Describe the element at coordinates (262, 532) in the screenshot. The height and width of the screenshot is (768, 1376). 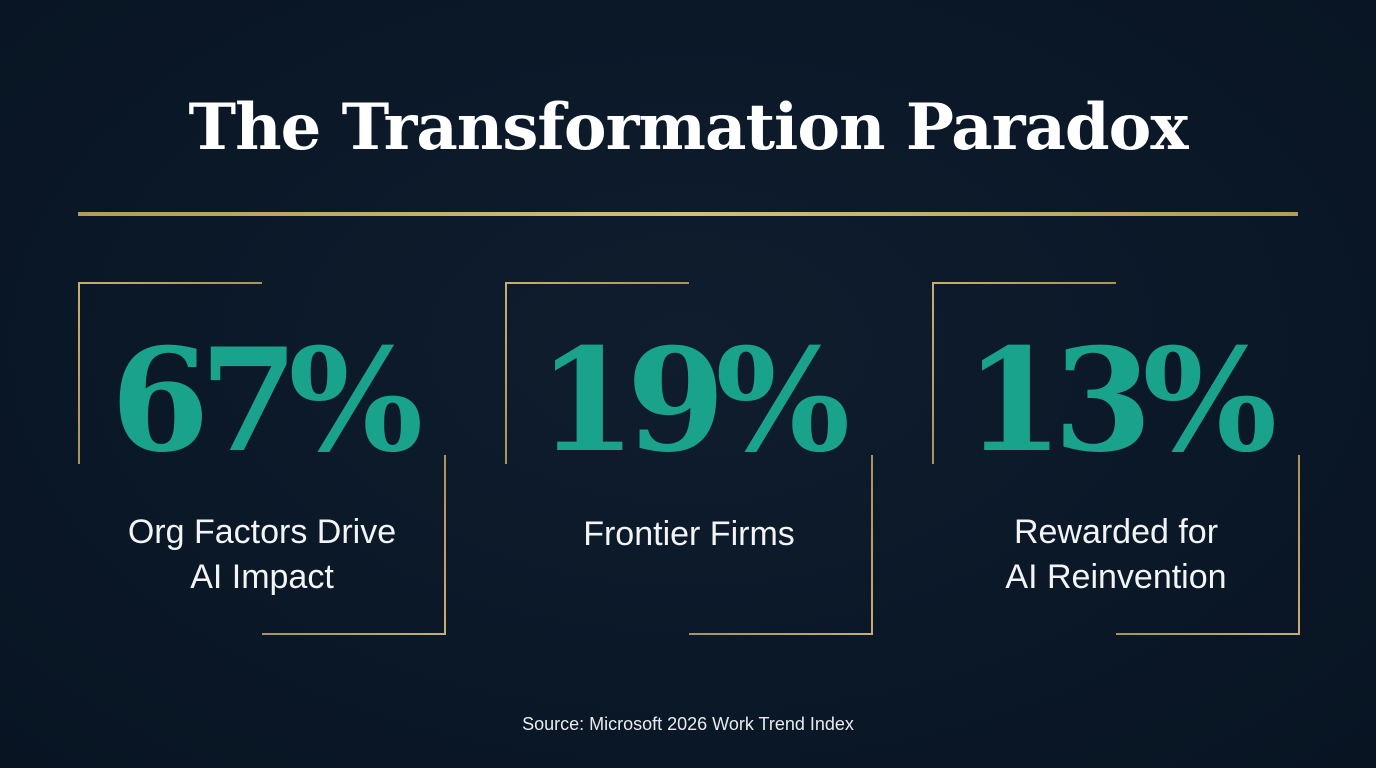
I see `stat-label-line-1: Org Factors Drive` at that location.